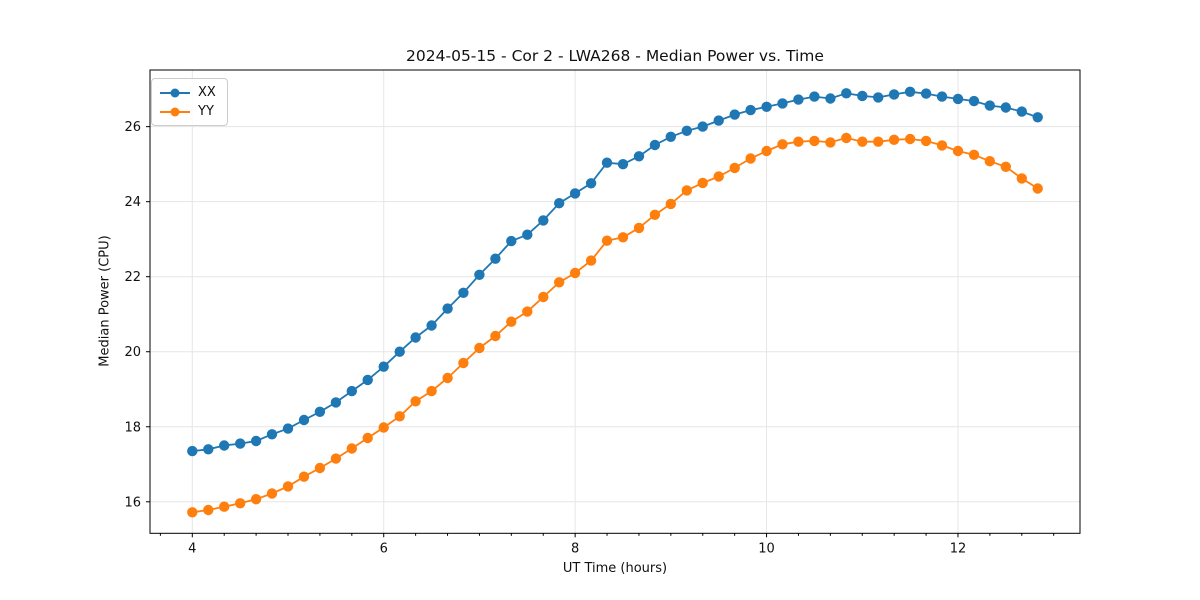  I want to click on x-tick-label: 12, so click(958, 548).